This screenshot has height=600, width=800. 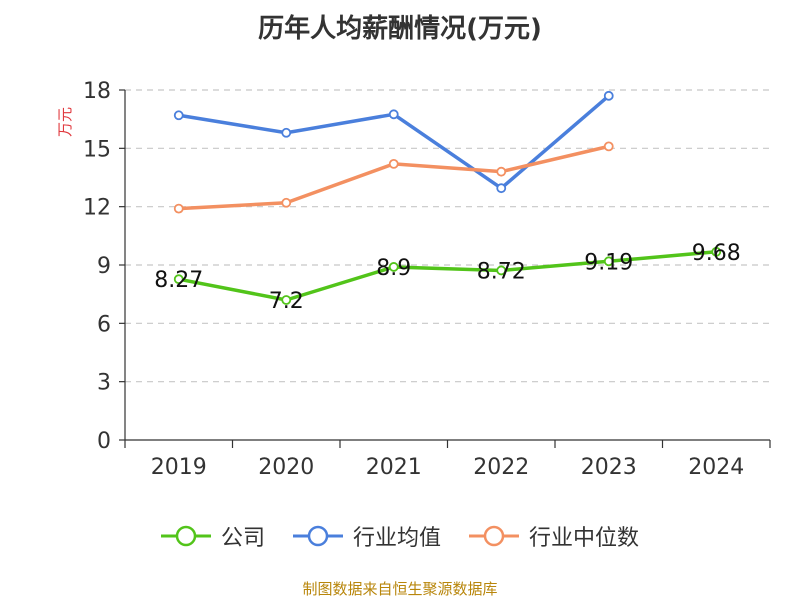 I want to click on chart-legend: 公司 行业均值 行业中位数, so click(x=400, y=536).